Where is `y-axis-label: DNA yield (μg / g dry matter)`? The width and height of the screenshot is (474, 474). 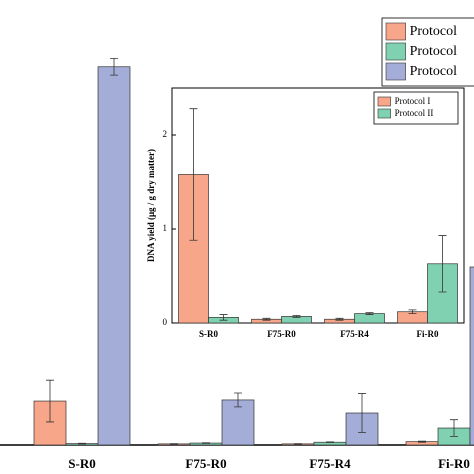
y-axis-label: DNA yield (μg / g dry matter) is located at coordinates (151, 205).